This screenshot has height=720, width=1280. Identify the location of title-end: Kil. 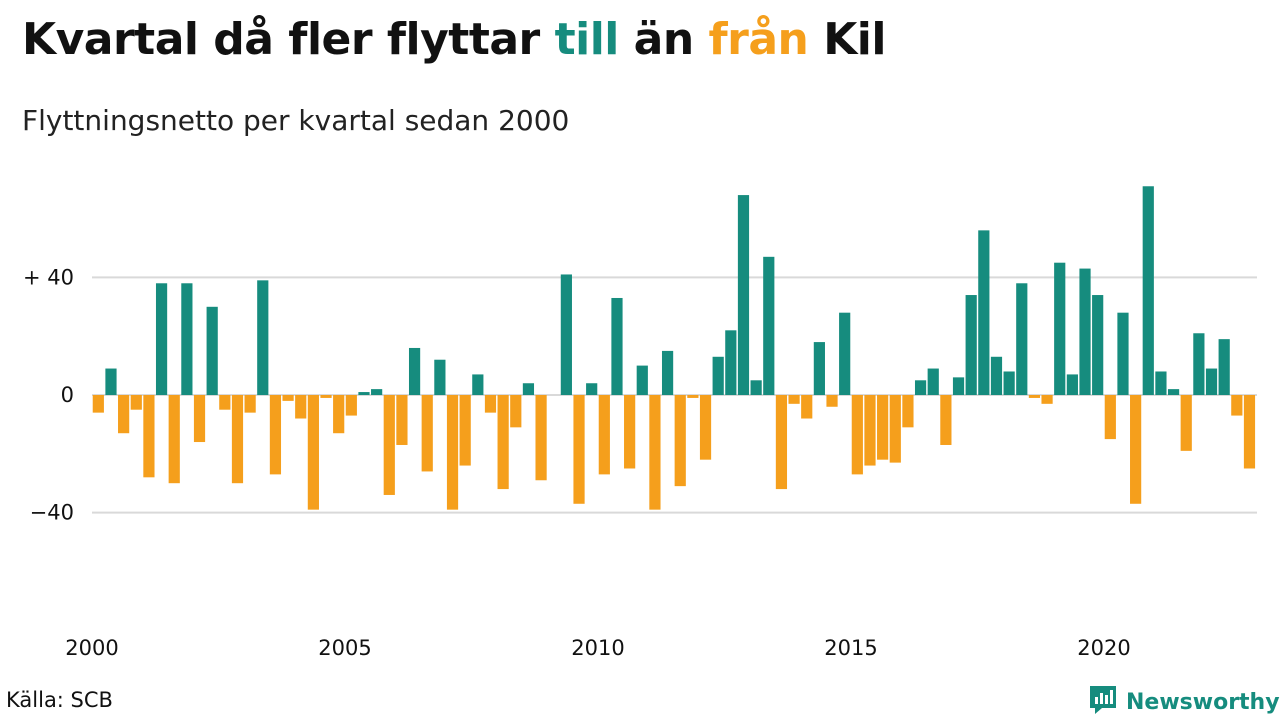
(847, 39).